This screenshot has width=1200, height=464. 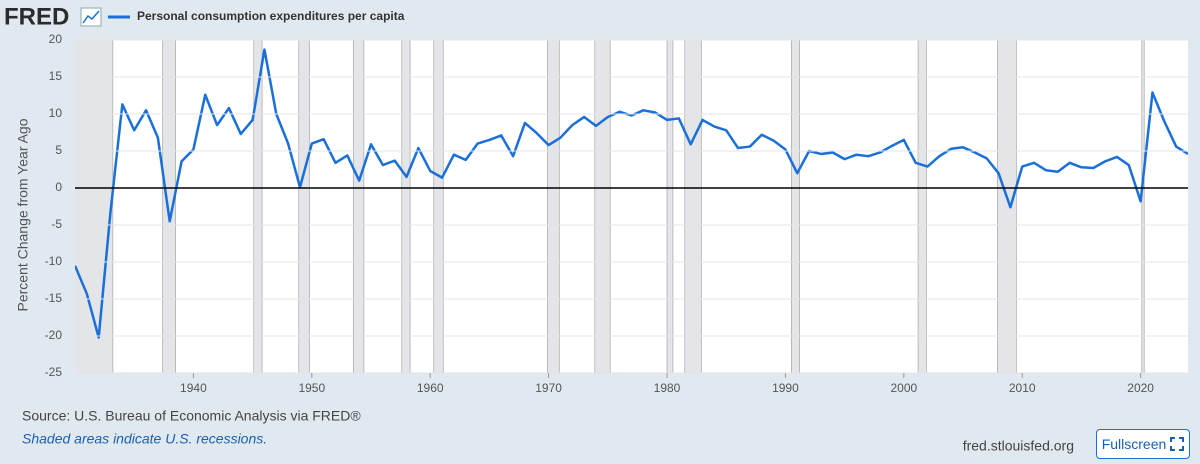 I want to click on logo-icon, so click(x=91, y=17).